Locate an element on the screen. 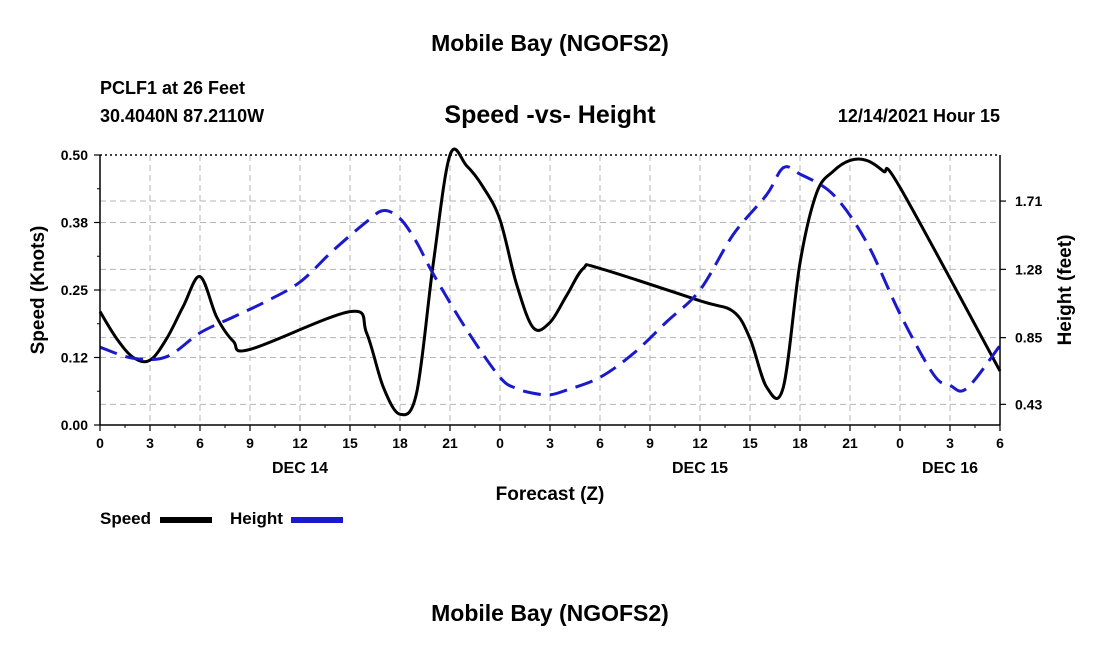  y-left-tick-label: 0.38 is located at coordinates (74, 223).